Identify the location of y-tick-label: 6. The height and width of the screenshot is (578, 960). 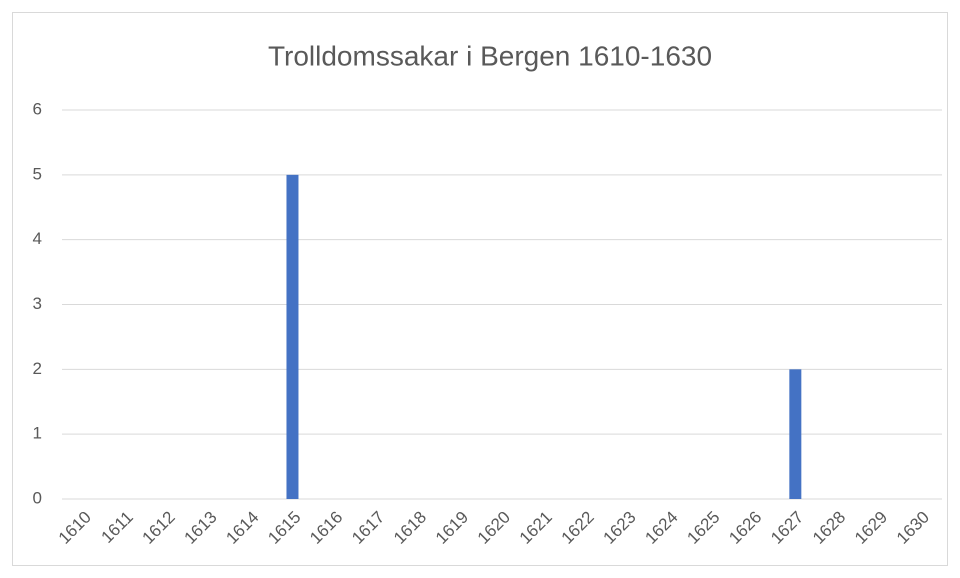
(37, 108).